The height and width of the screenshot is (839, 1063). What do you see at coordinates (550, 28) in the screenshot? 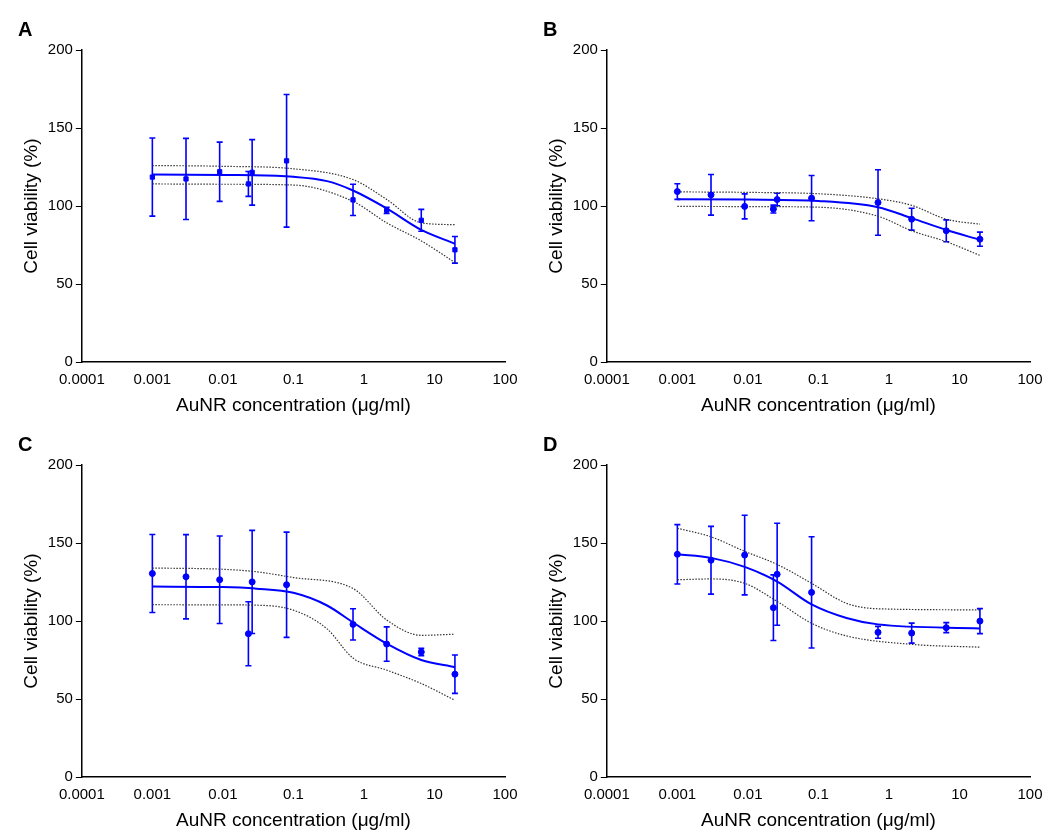
I see `chart-title: B` at bounding box center [550, 28].